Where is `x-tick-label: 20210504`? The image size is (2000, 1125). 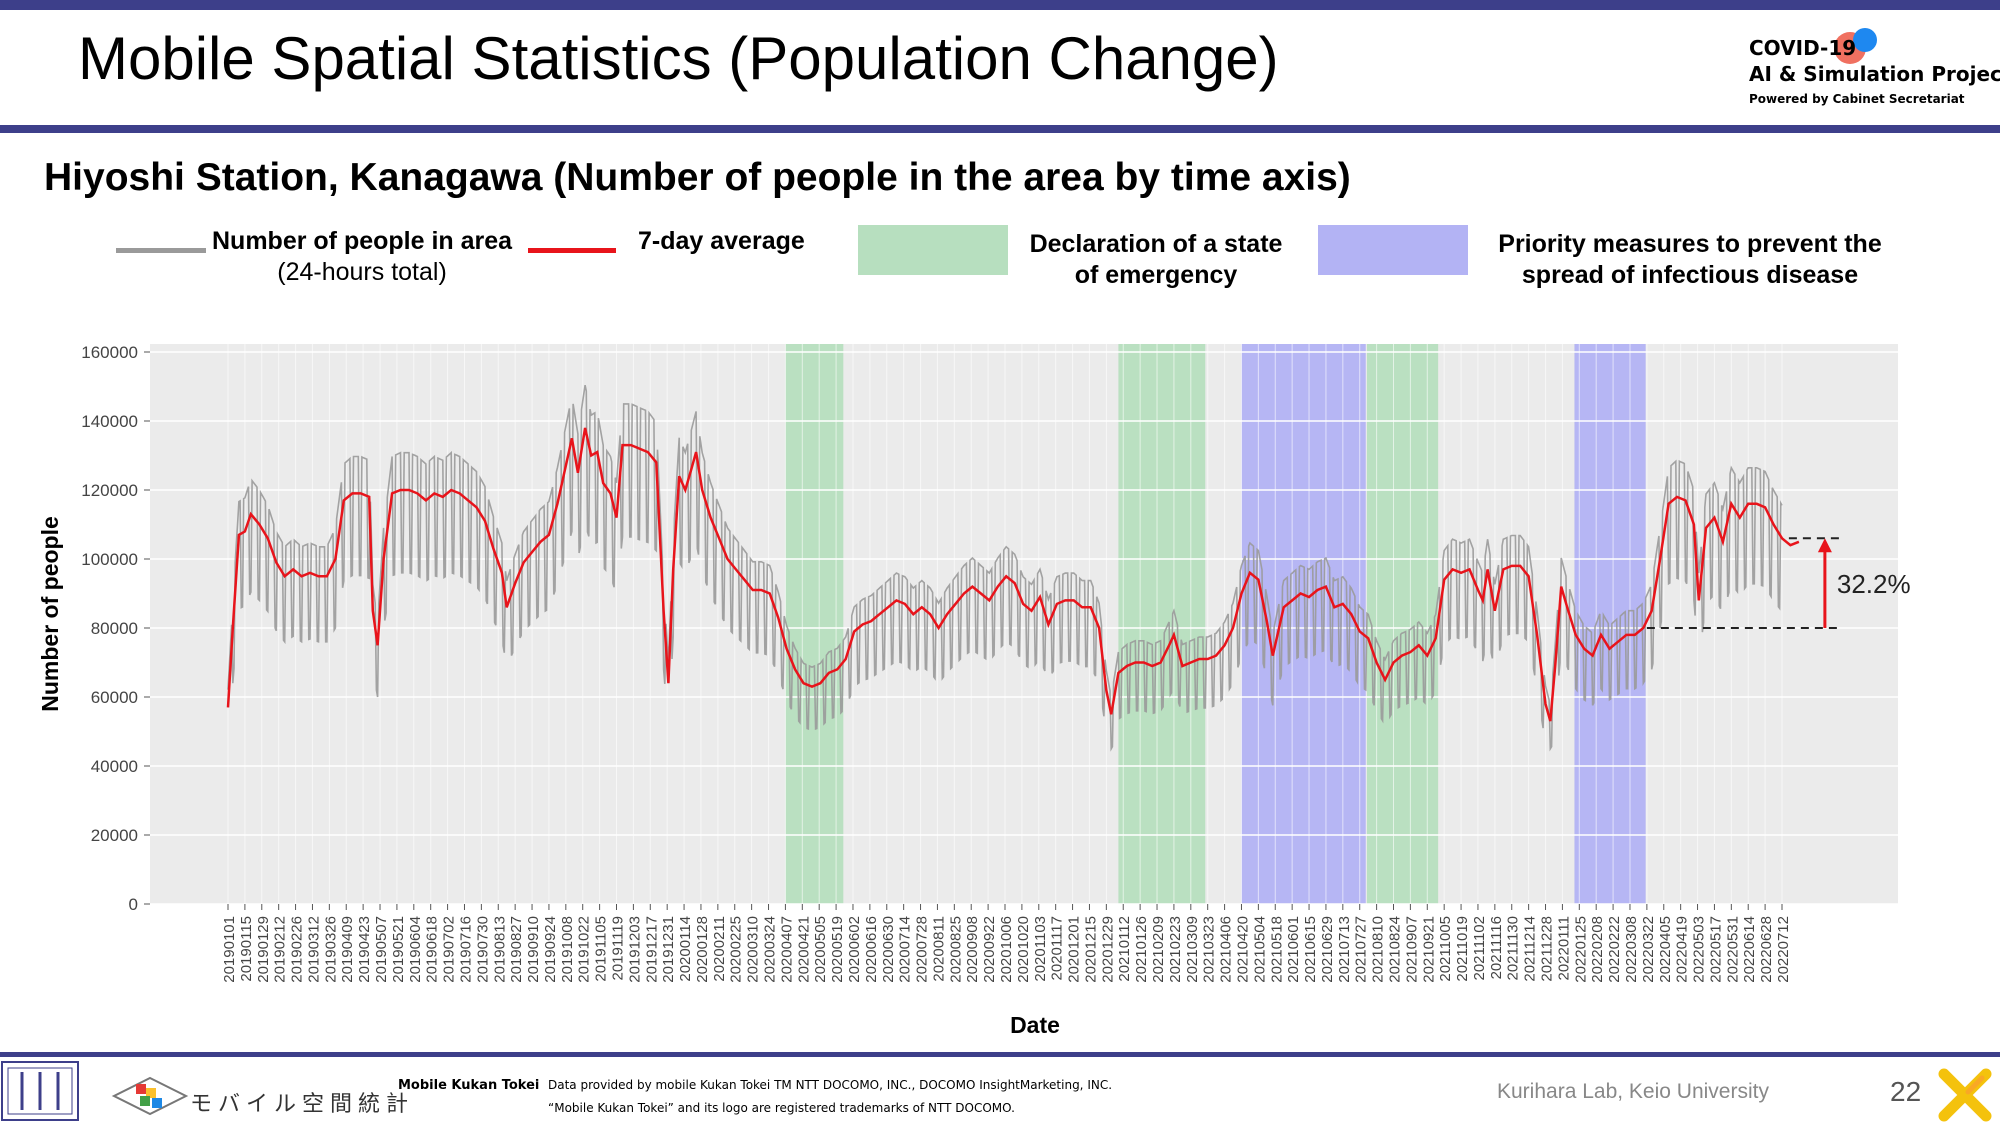
x-tick-label: 20210504 is located at coordinates (1259, 949).